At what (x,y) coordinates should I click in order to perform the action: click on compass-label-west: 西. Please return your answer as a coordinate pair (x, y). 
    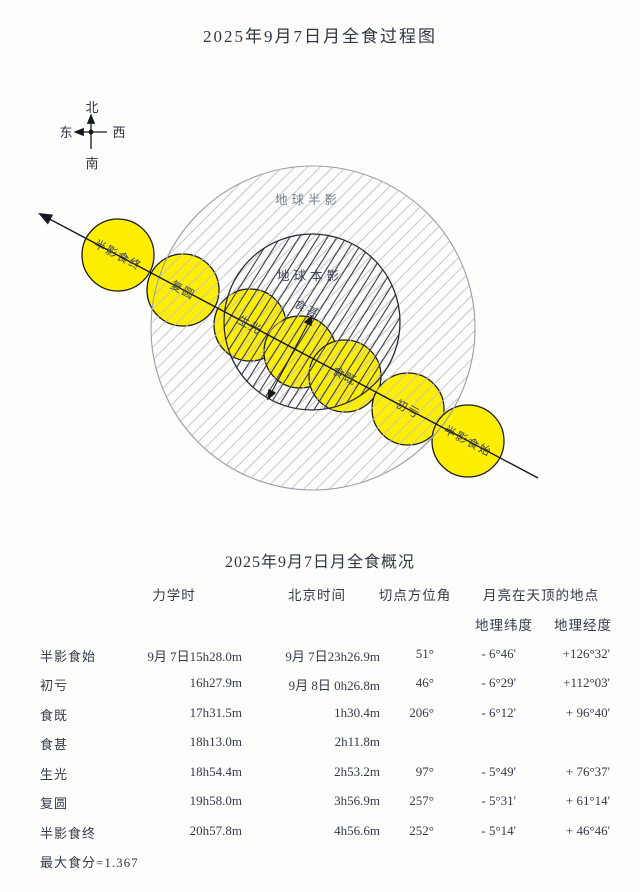
    Looking at the image, I should click on (118, 132).